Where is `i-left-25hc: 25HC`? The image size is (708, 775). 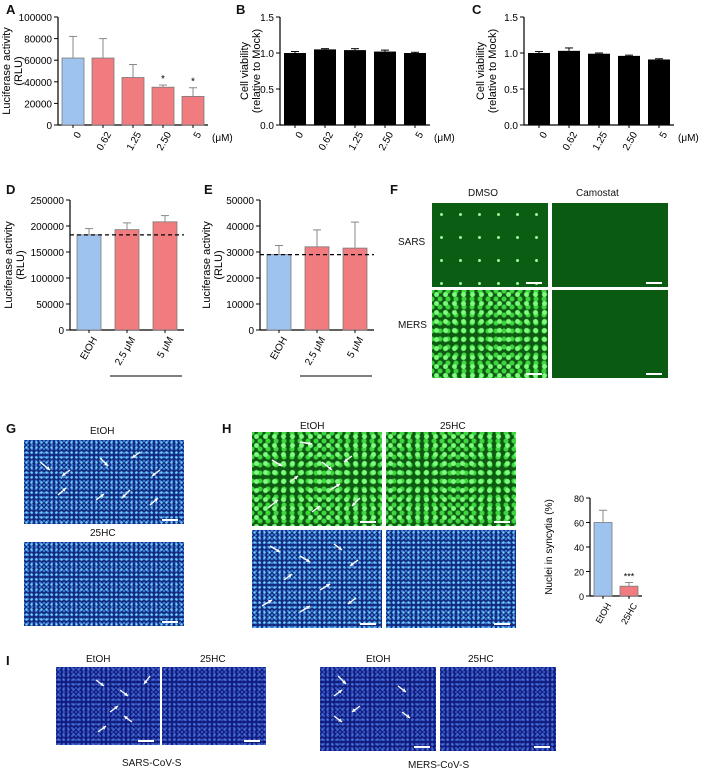
i-left-25hc: 25HC is located at coordinates (213, 659).